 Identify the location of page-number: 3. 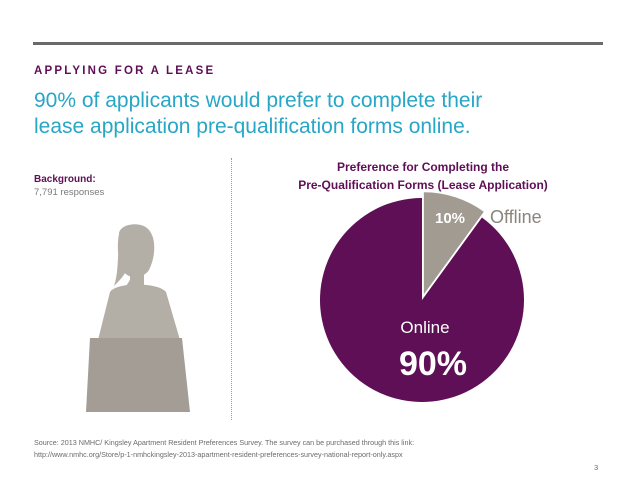
(596, 467).